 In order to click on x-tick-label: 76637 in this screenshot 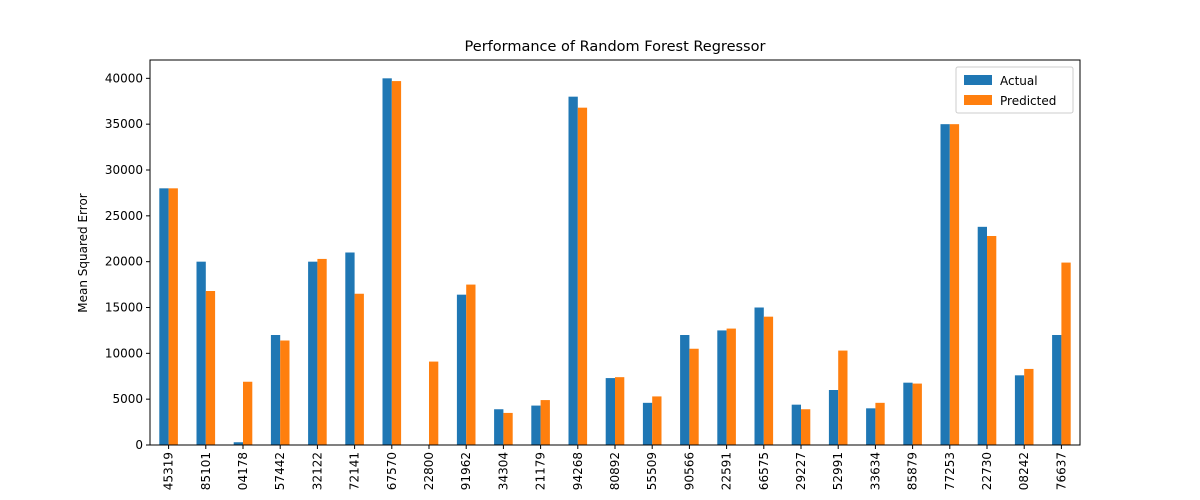, I will do `click(1061, 471)`.